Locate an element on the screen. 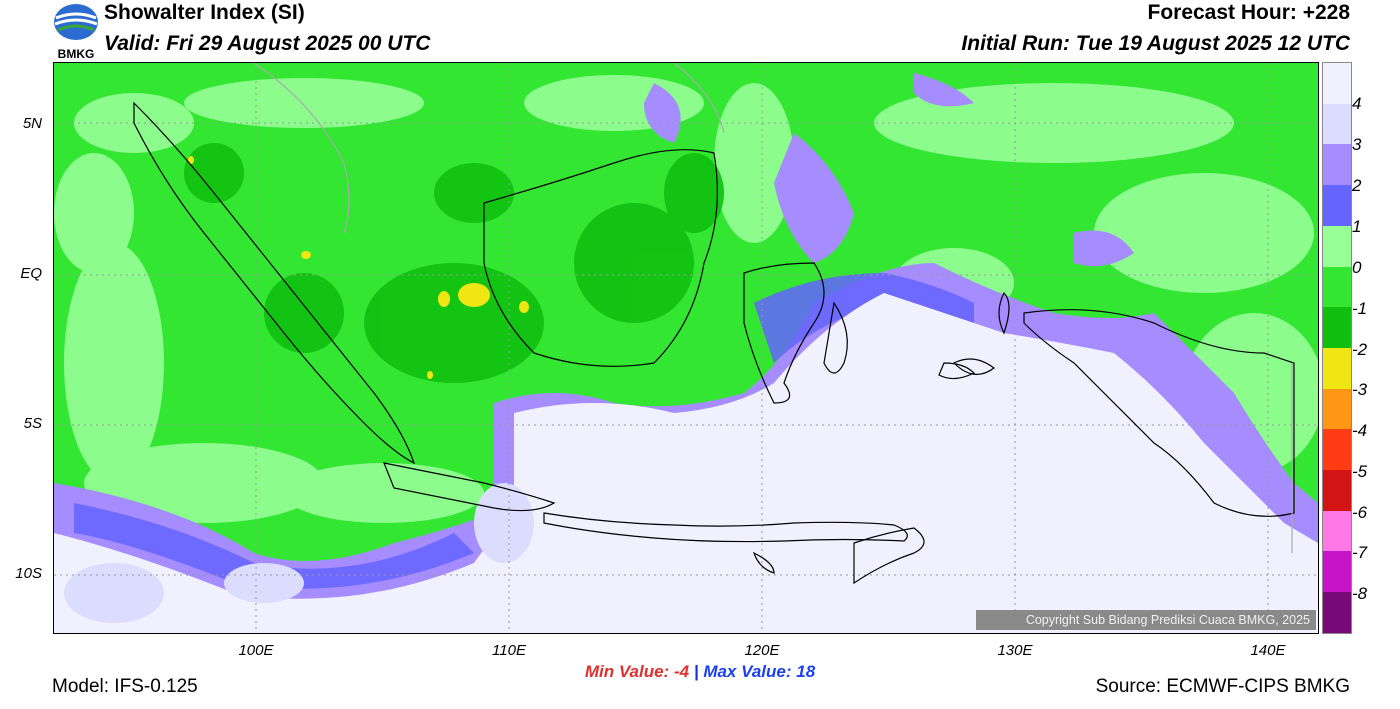  lon-label: 110E is located at coordinates (509, 650).